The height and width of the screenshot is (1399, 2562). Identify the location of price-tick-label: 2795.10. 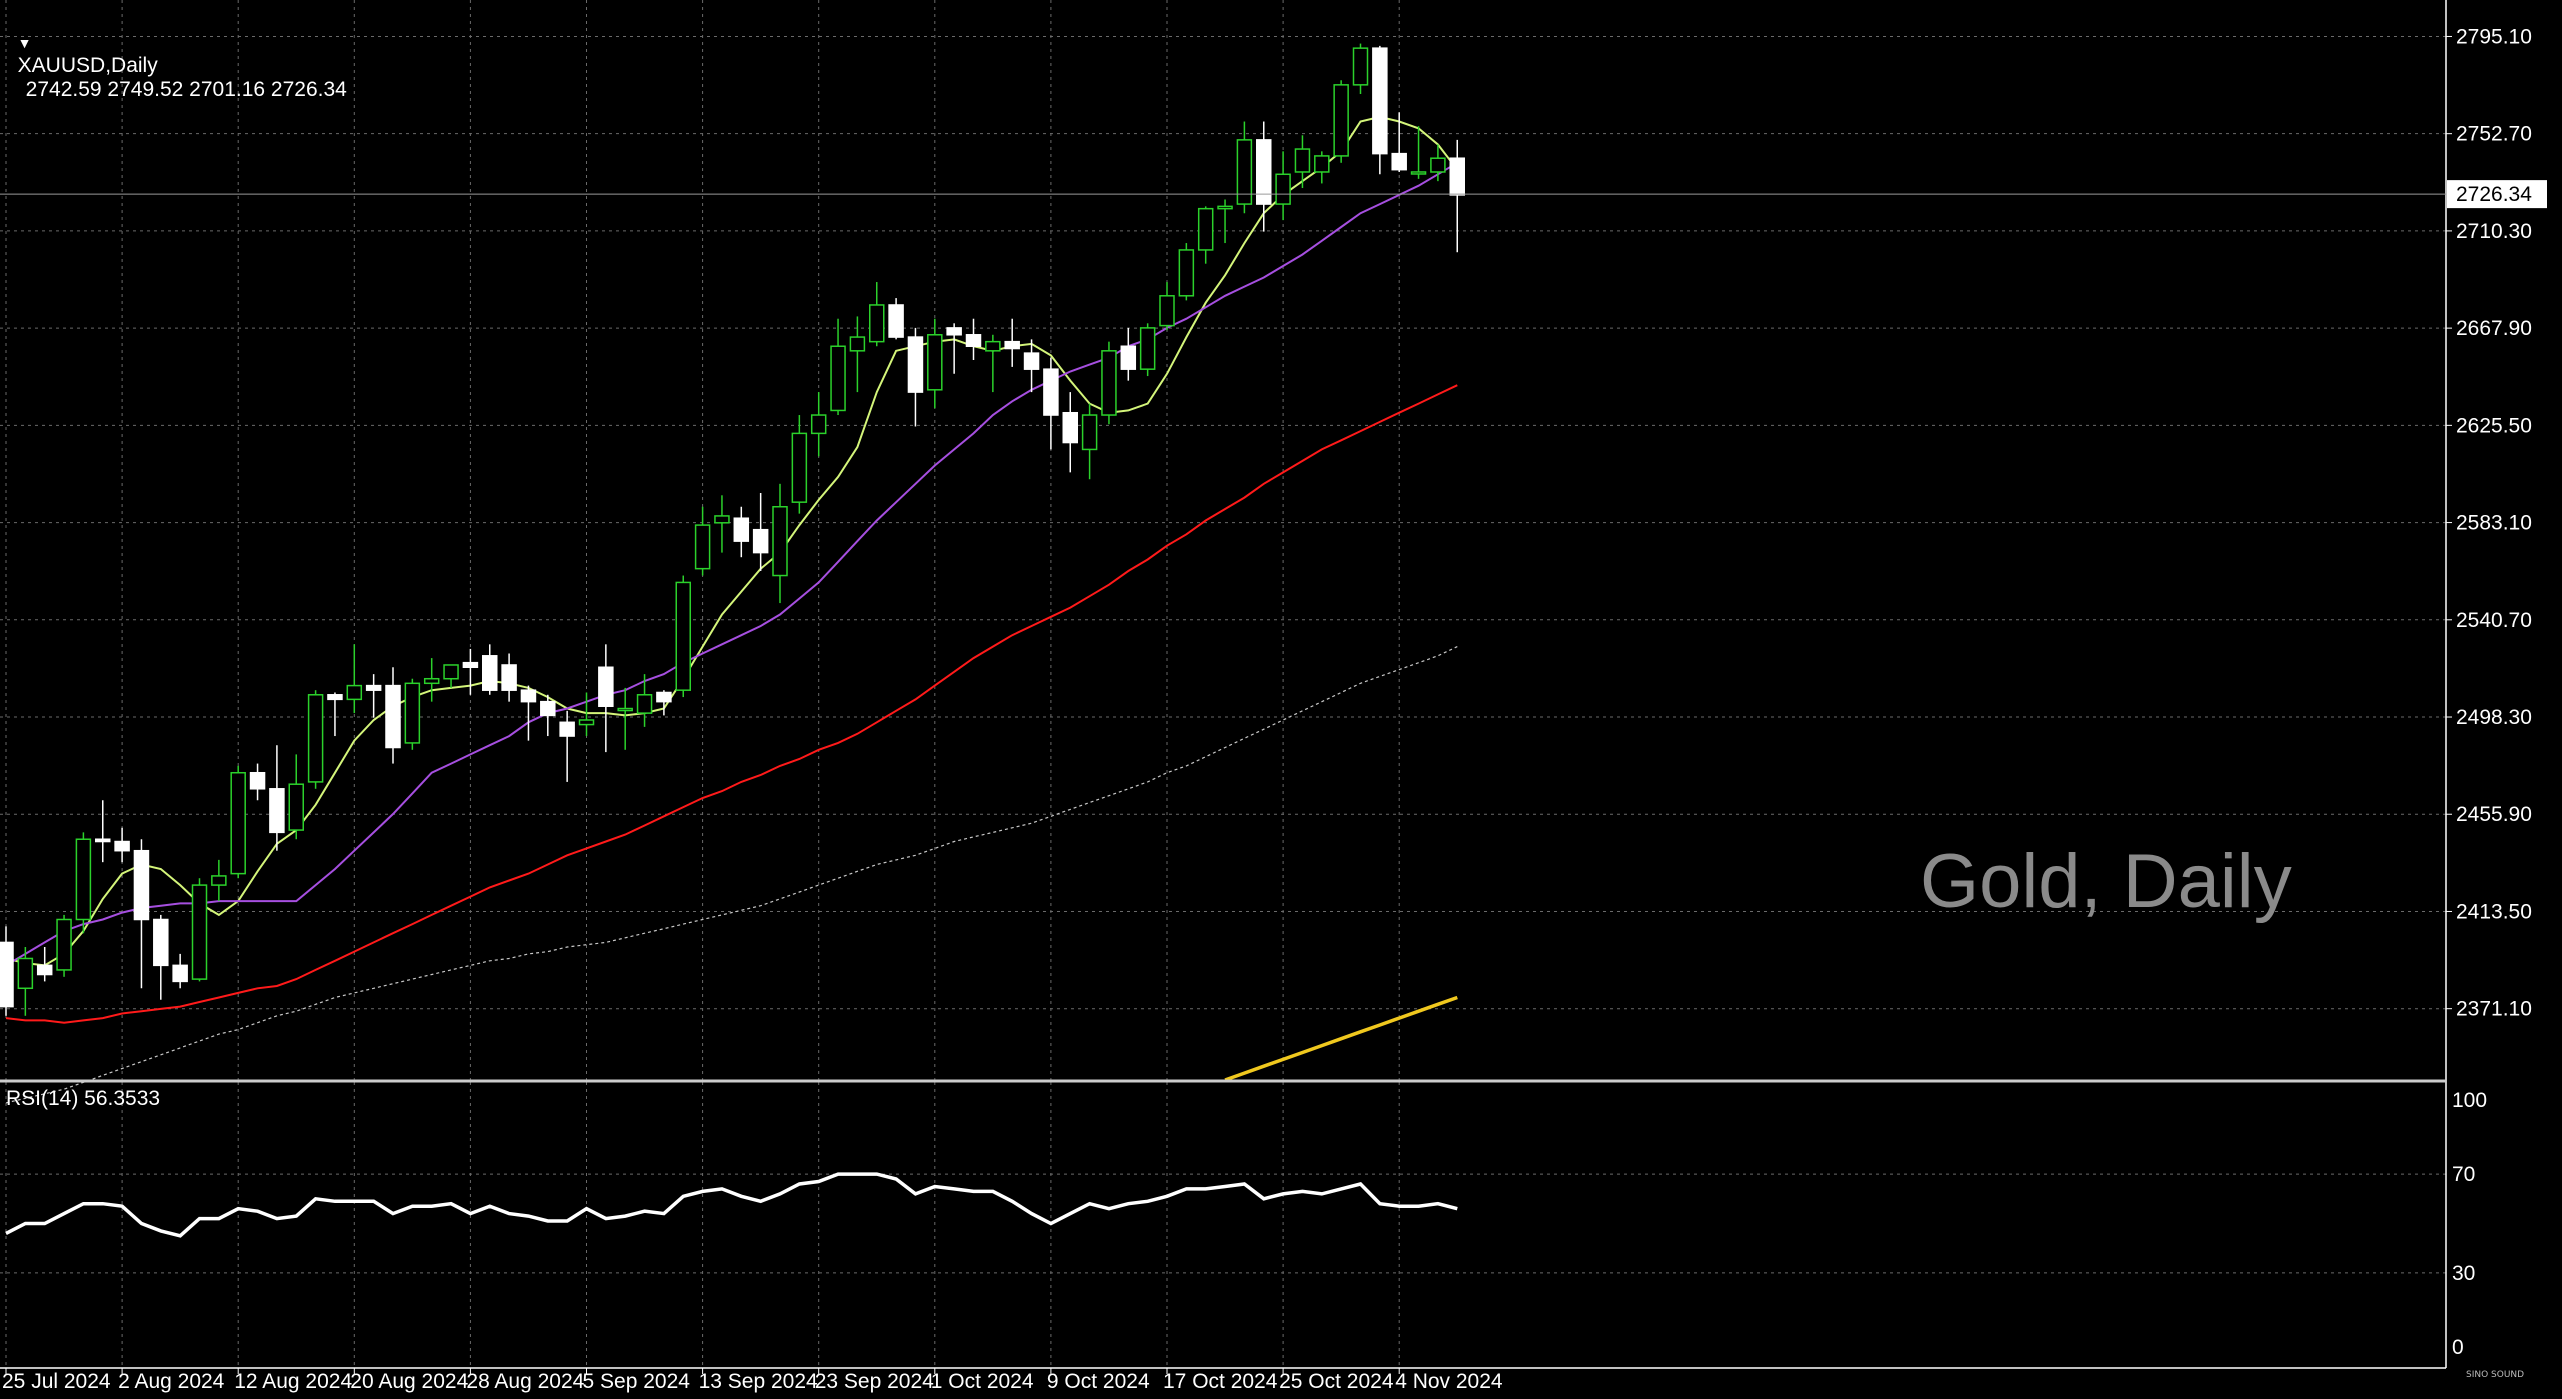
(2494, 36).